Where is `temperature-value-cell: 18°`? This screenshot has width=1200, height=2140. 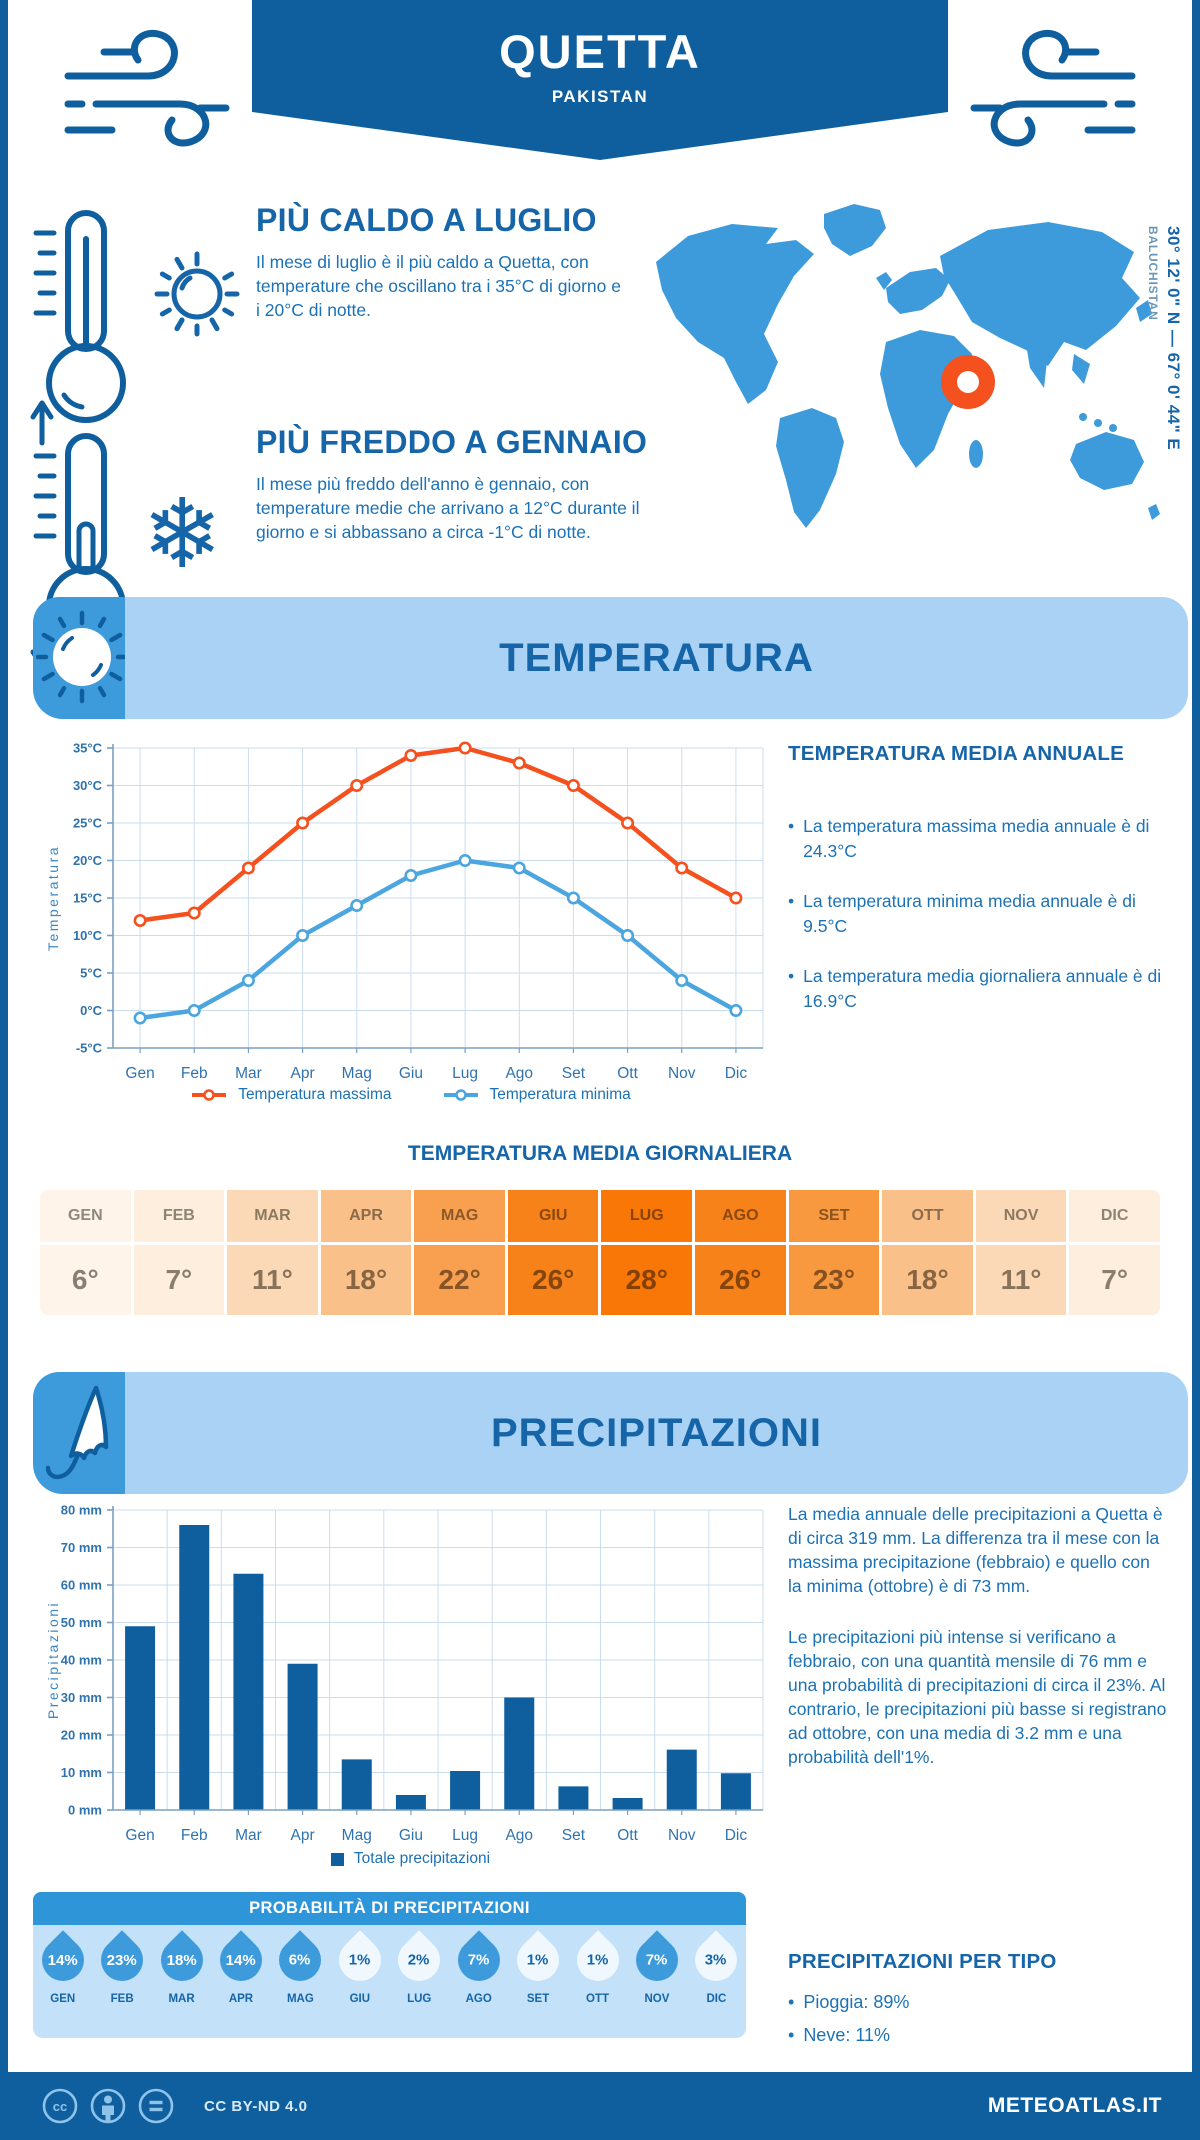 temperature-value-cell: 18° is located at coordinates (927, 1280).